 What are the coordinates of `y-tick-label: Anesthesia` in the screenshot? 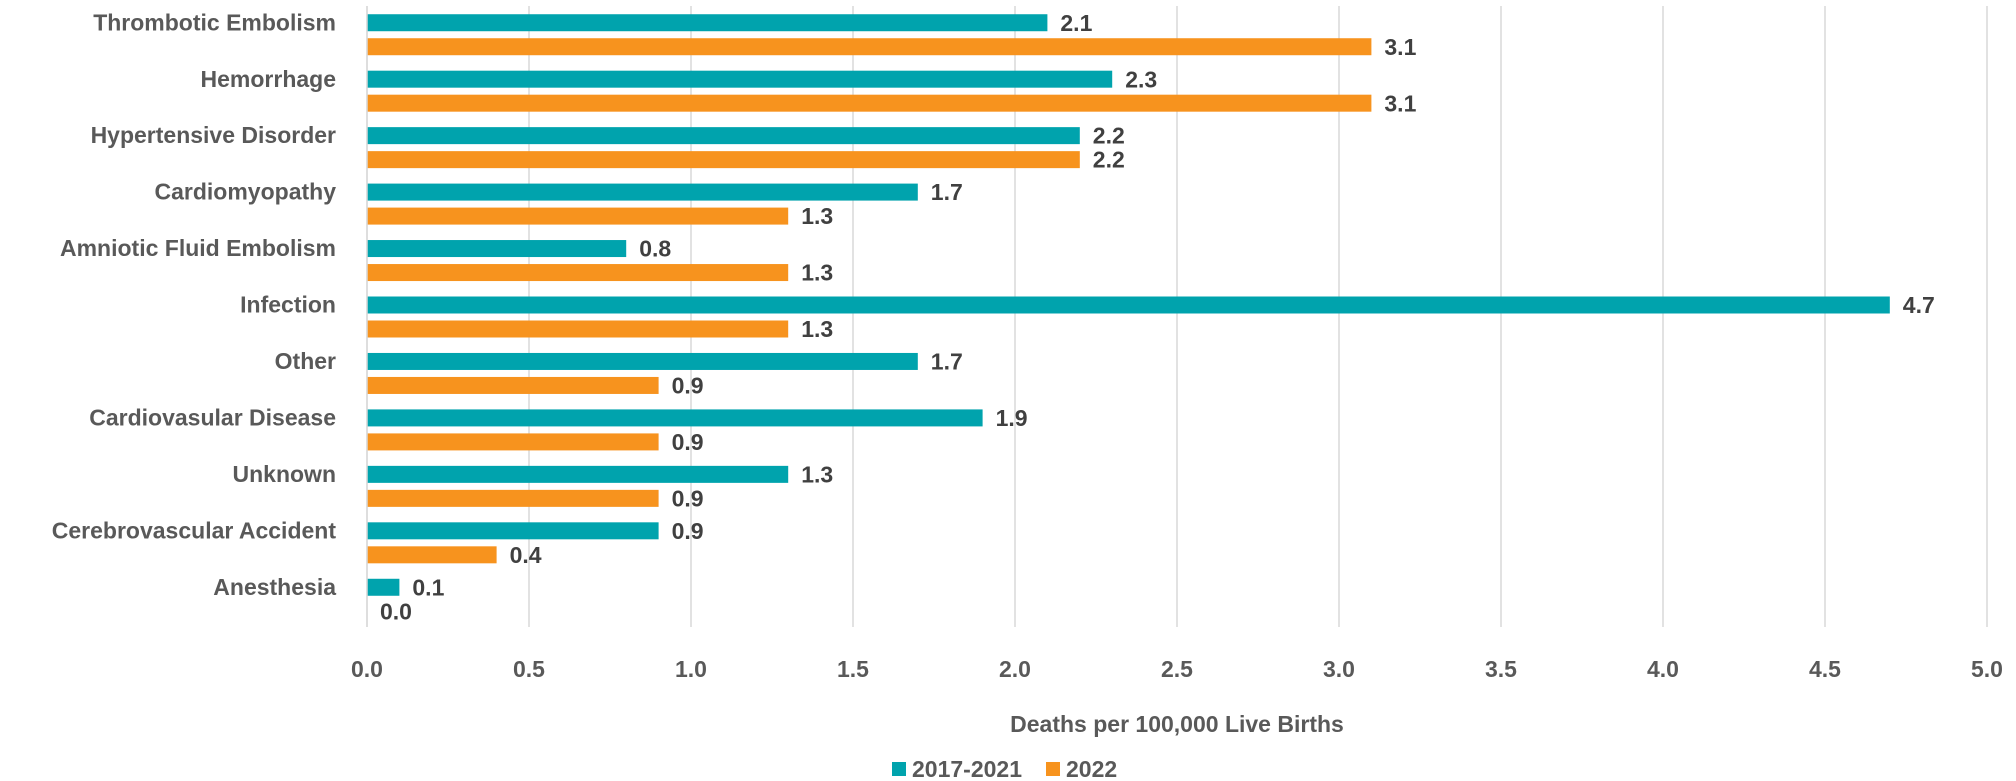 It's located at (274, 587).